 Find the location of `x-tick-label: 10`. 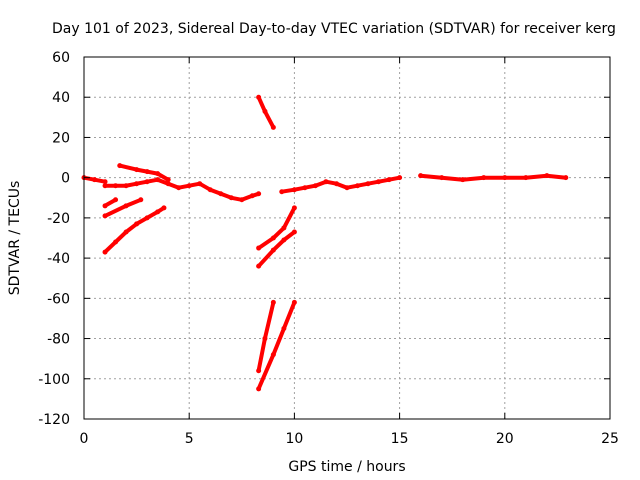

x-tick-label: 10 is located at coordinates (294, 439).